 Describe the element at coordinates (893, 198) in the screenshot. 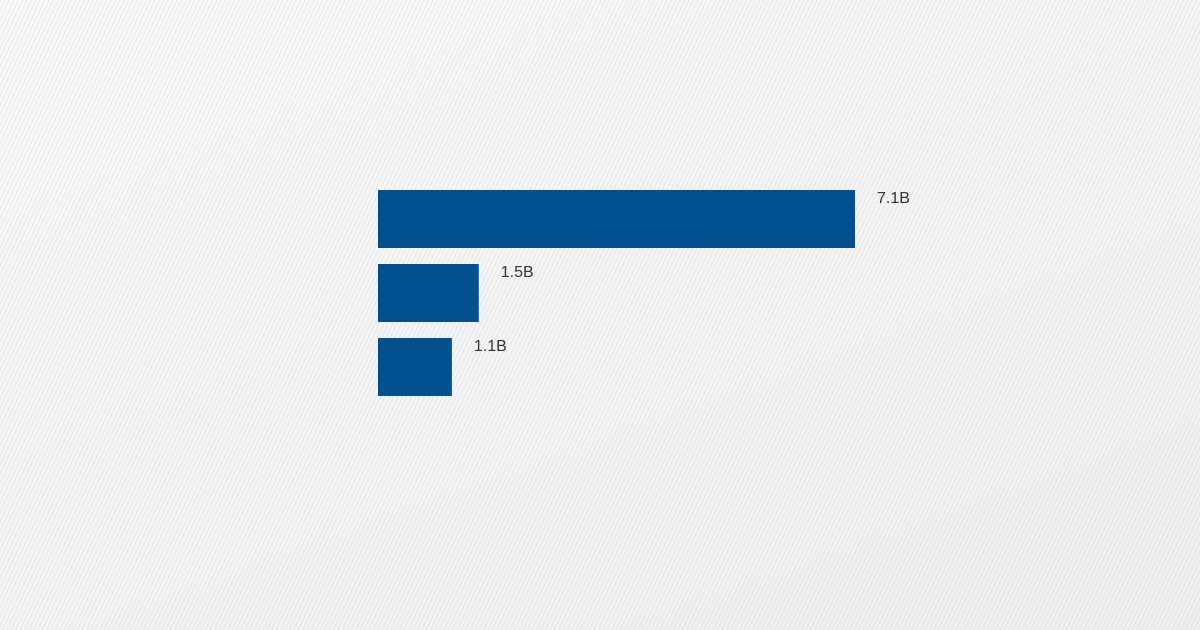

I see `value-label: 7.1B` at that location.